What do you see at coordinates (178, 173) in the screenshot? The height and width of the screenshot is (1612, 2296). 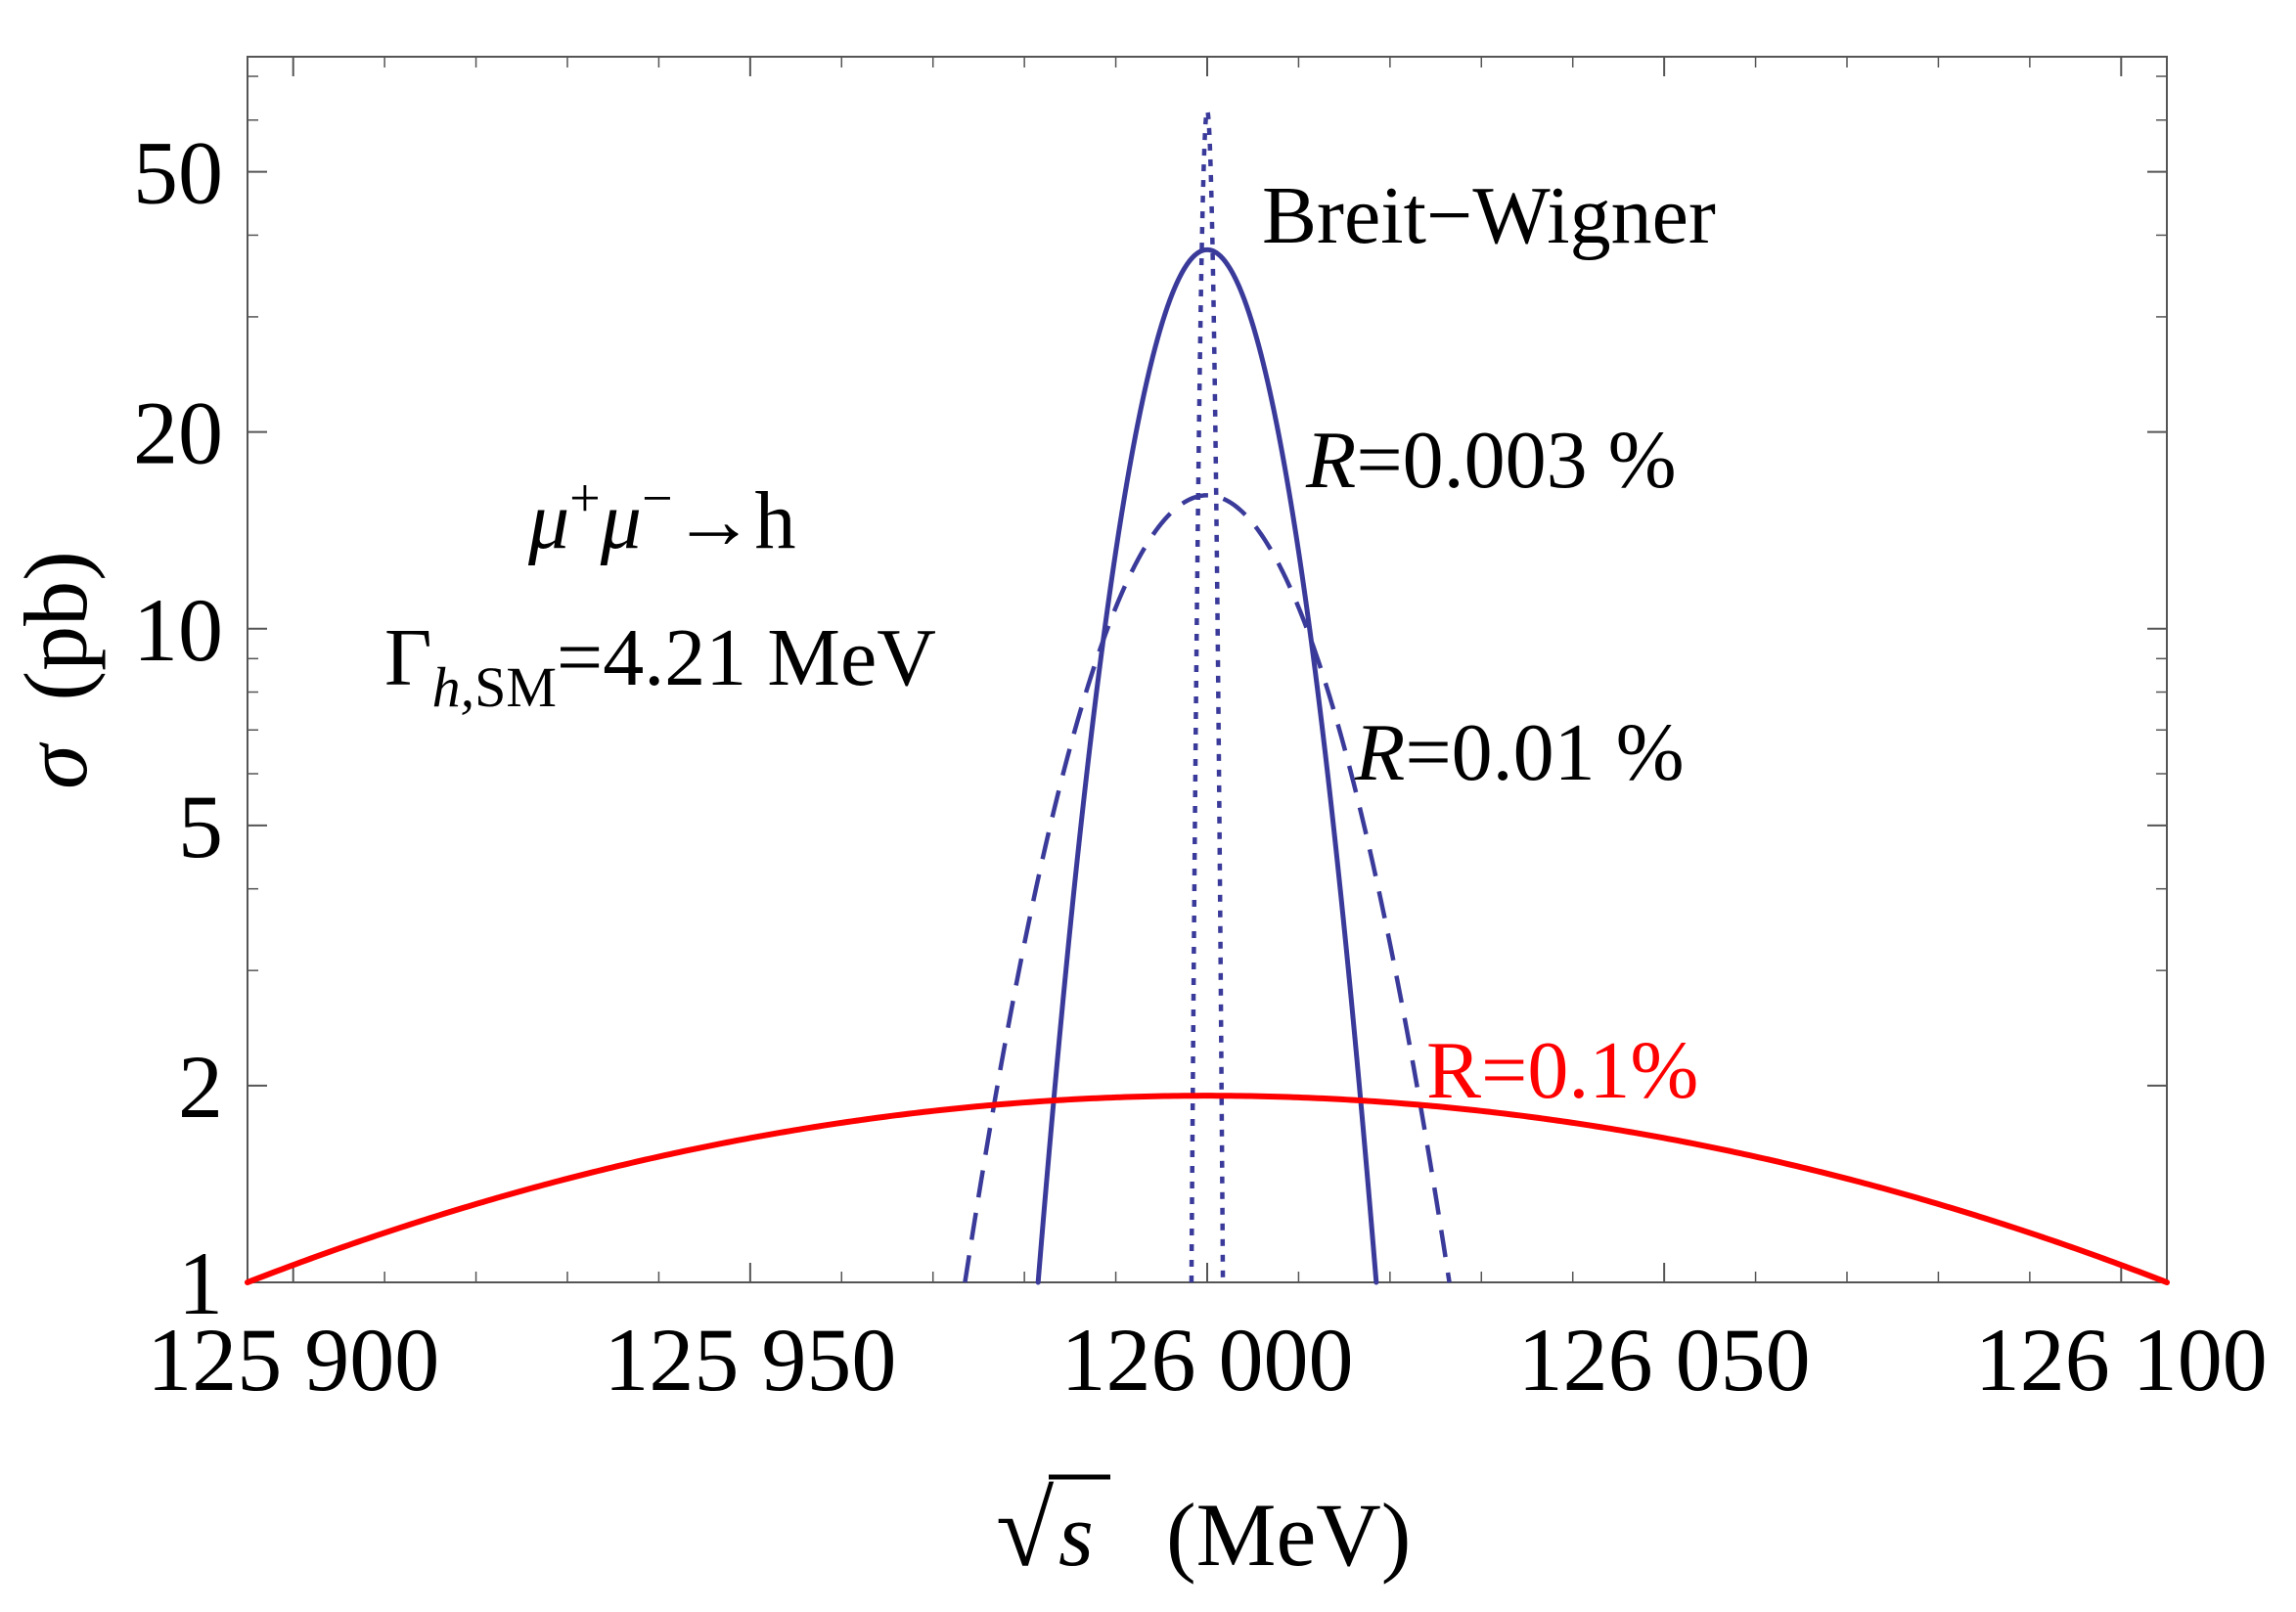 I see `y-tick-label: 50` at bounding box center [178, 173].